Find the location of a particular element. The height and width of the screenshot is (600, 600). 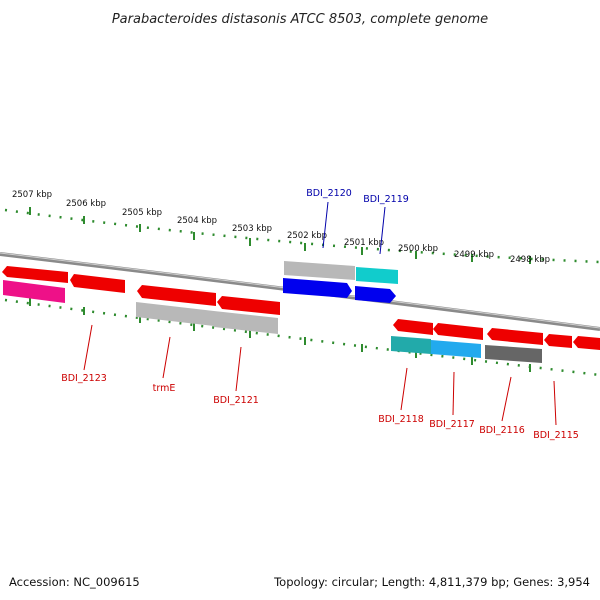

scale-tick-label: 2501 kbp is located at coordinates (364, 243).